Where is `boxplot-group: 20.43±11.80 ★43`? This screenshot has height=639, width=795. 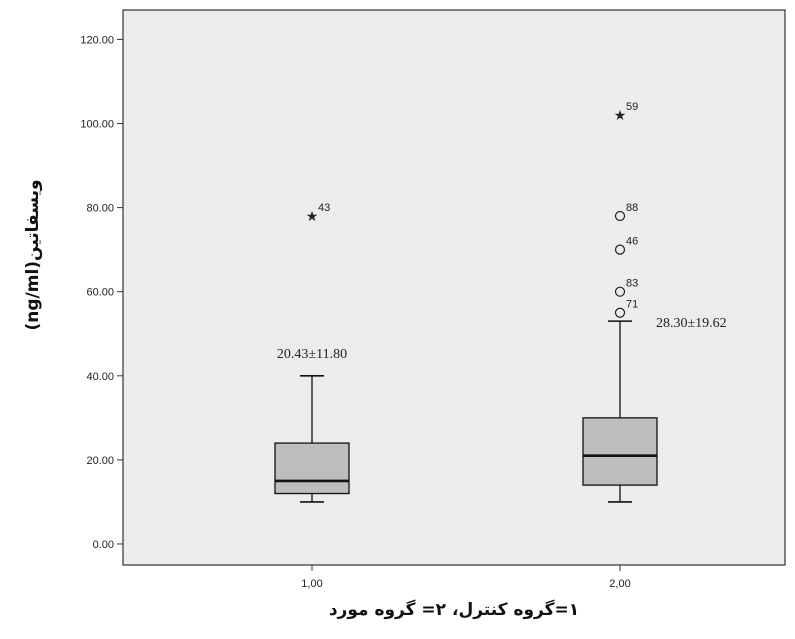
boxplot-group: 20.43±11.80 ★43 is located at coordinates (312, 352).